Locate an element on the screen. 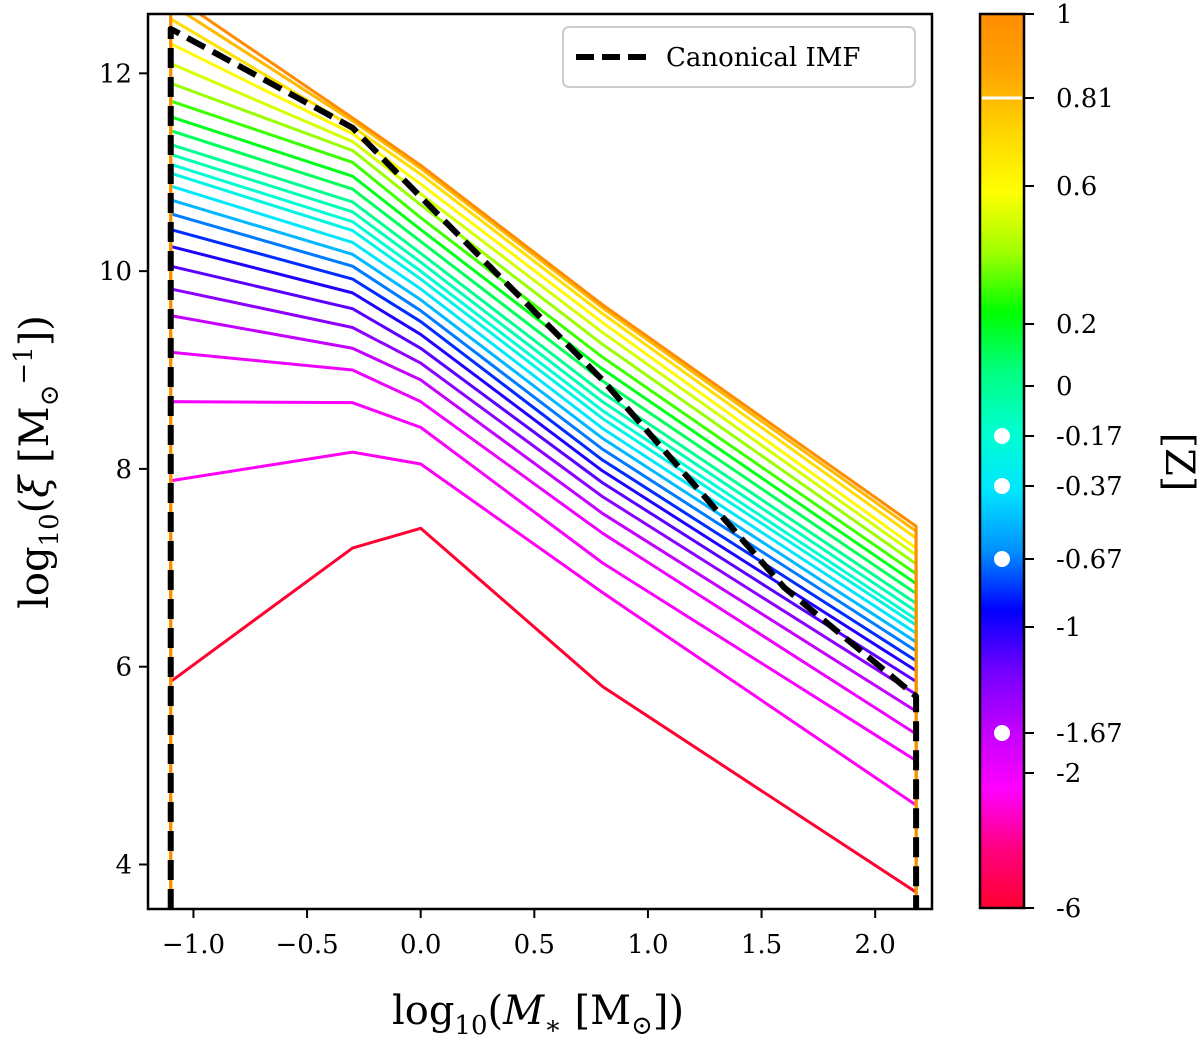 Image resolution: width=1200 pixels, height=1039 pixels. y-tick-label: 8 is located at coordinates (123, 470).